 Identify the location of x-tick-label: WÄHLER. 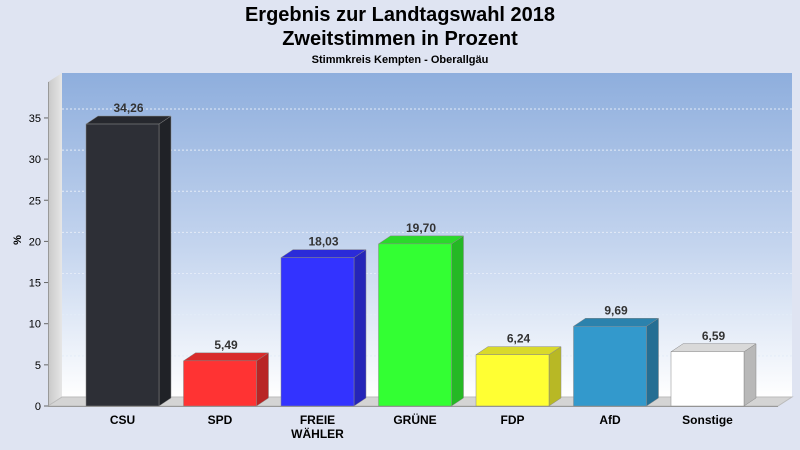
(317, 433).